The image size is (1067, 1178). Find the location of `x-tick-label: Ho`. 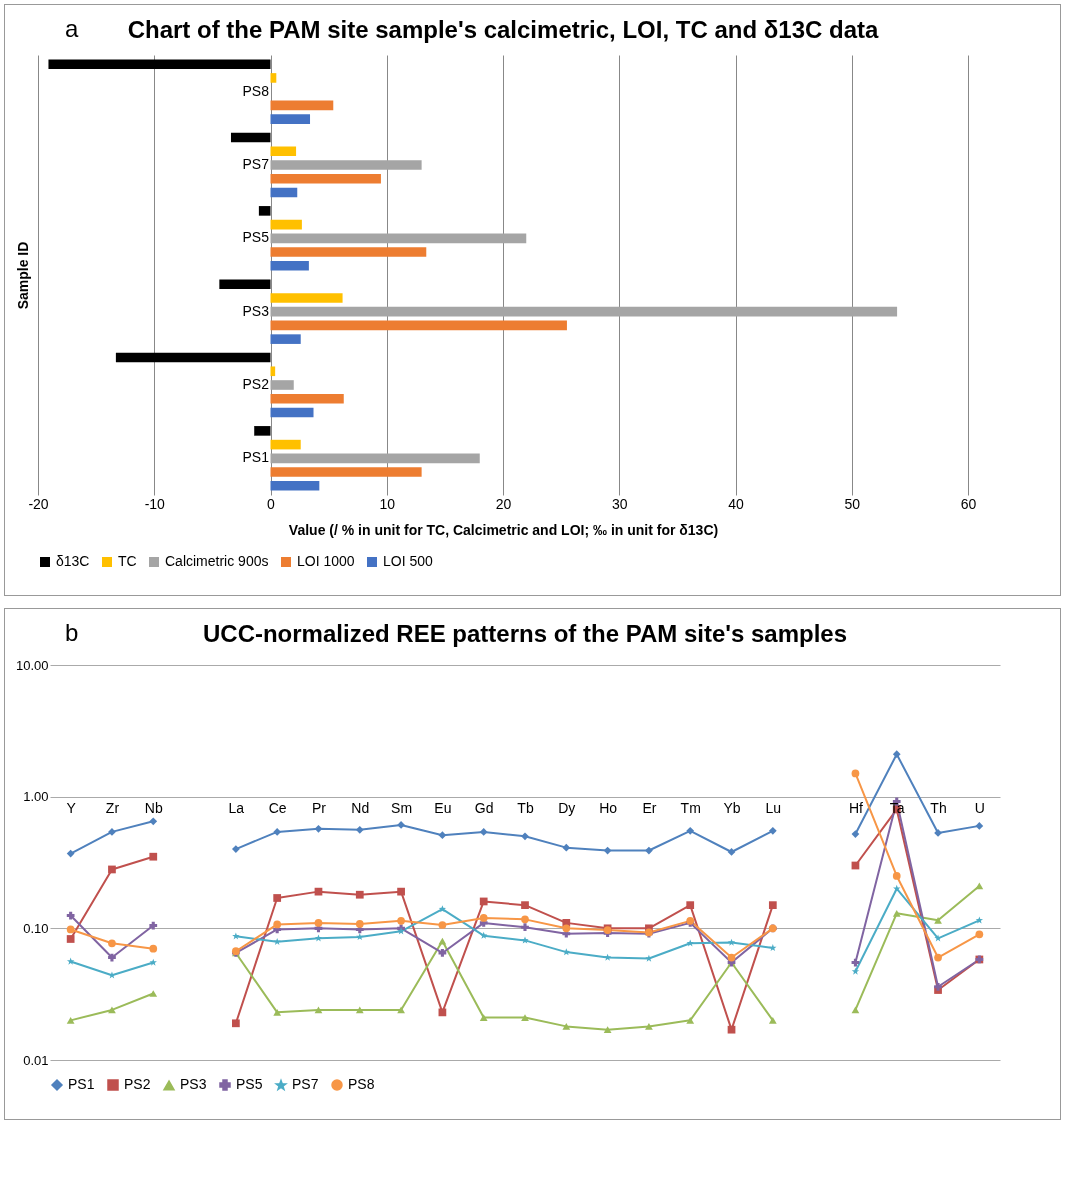

x-tick-label: Ho is located at coordinates (608, 807).